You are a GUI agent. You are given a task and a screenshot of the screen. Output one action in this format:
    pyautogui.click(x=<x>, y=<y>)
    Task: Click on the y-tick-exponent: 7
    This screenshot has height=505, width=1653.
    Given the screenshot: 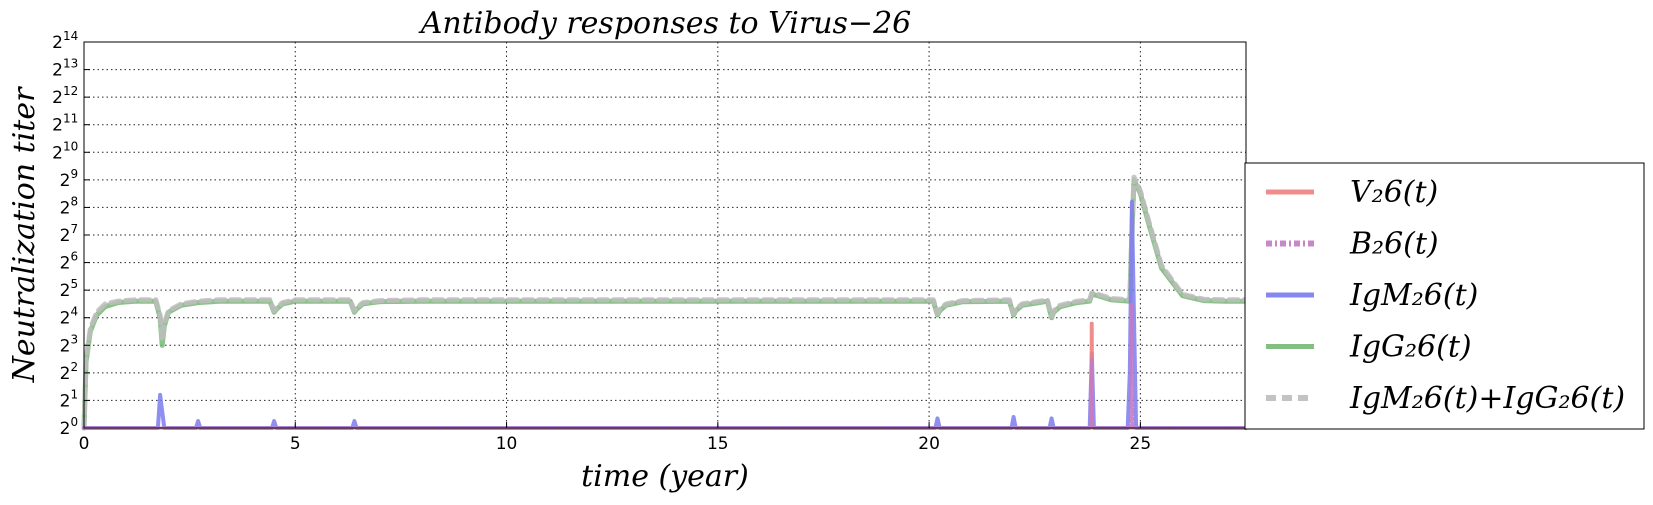 What is the action you would take?
    pyautogui.click(x=75, y=229)
    